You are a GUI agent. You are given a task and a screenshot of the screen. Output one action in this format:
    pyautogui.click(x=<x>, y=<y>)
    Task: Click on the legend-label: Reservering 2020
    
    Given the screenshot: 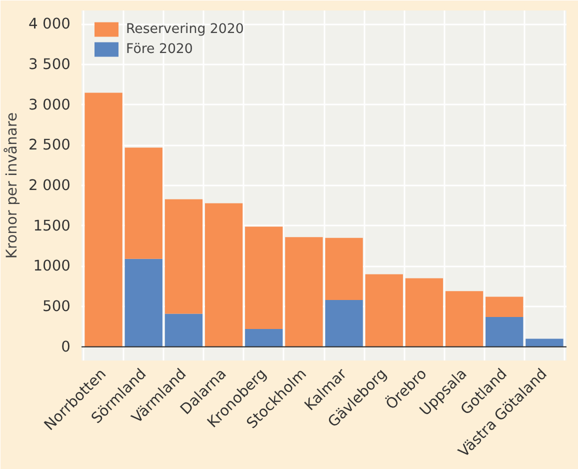 What is the action you would take?
    pyautogui.click(x=185, y=29)
    